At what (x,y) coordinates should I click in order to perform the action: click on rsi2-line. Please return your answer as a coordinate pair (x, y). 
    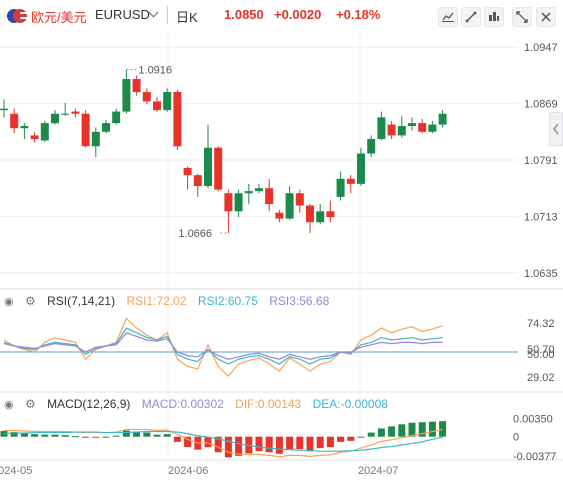
    Looking at the image, I should click on (223, 346).